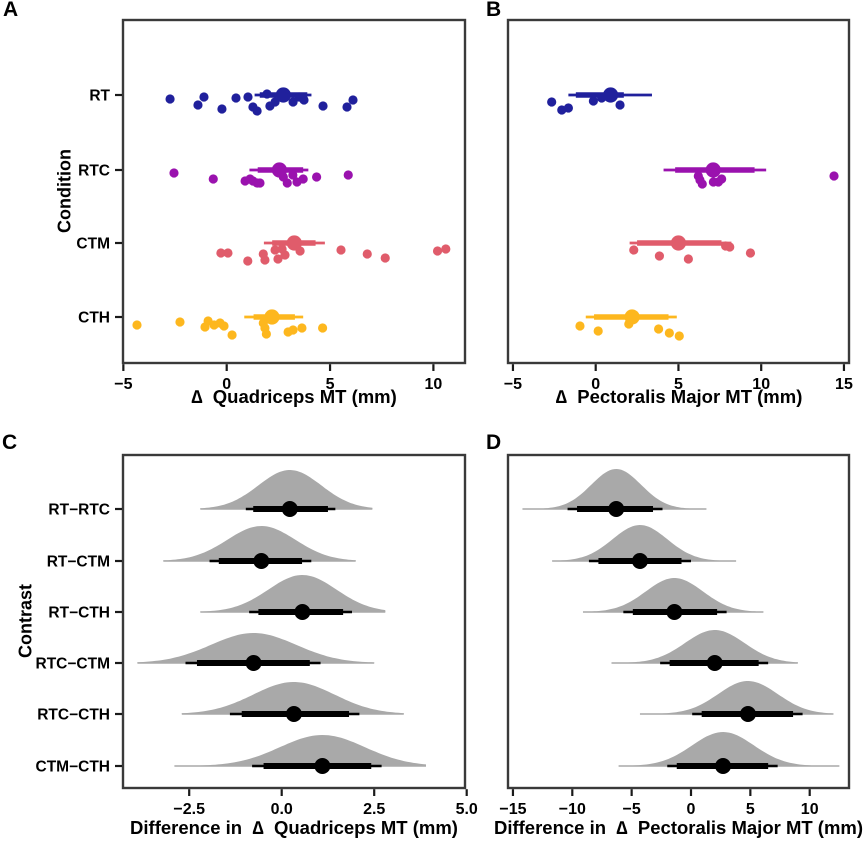 This screenshot has height=845, width=867. What do you see at coordinates (73, 715) in the screenshot?
I see `contrast-label: RTC−CTH` at bounding box center [73, 715].